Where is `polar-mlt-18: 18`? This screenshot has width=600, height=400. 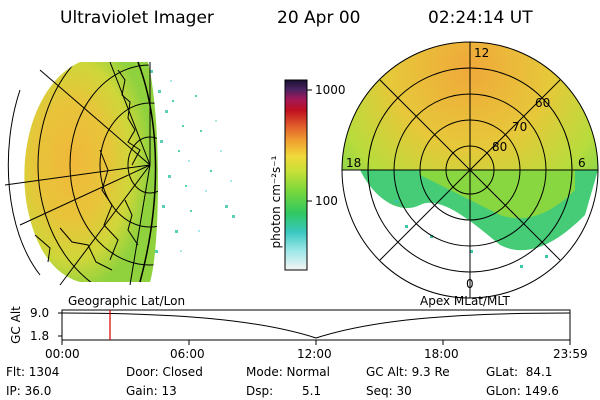
polar-mlt-18: 18 is located at coordinates (354, 163).